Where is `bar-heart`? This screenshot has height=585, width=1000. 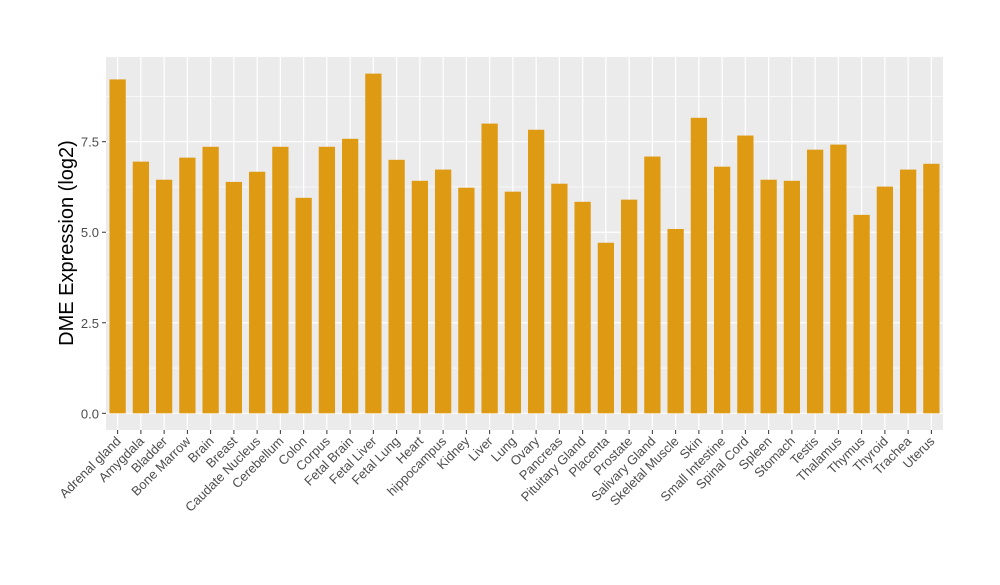
bar-heart is located at coordinates (420, 297).